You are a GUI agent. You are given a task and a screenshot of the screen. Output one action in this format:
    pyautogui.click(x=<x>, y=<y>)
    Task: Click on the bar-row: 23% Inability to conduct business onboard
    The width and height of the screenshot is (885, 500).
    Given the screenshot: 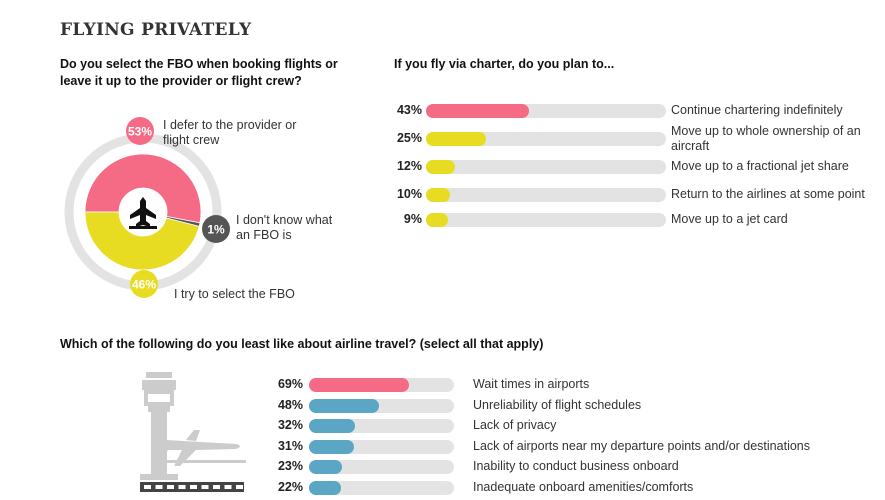 What is the action you would take?
    pyautogui.click(x=579, y=467)
    